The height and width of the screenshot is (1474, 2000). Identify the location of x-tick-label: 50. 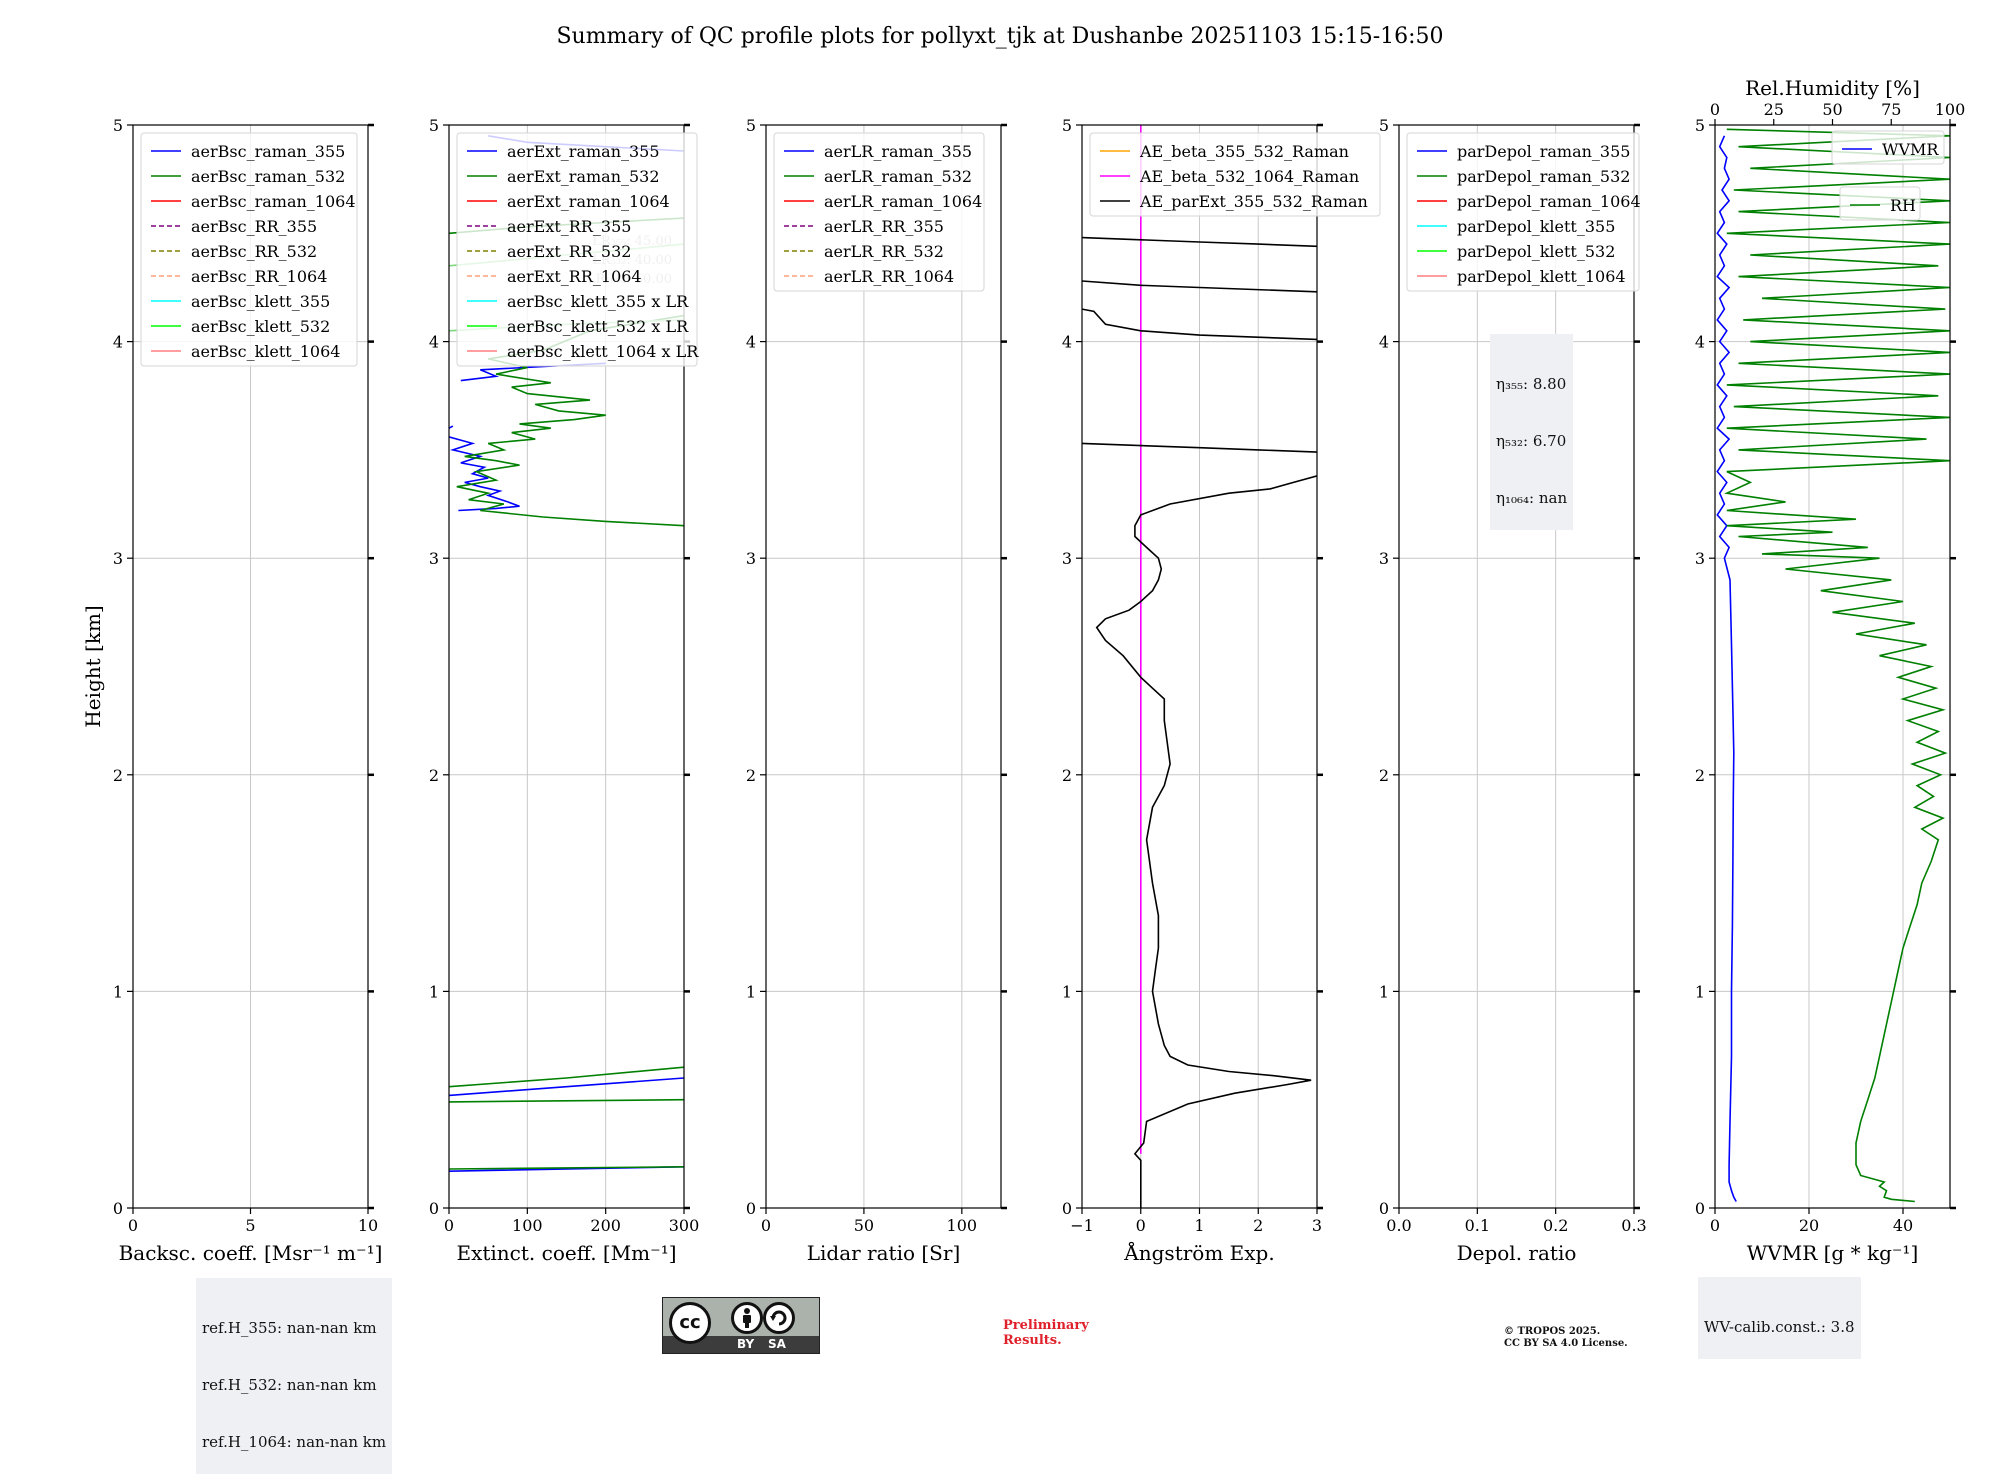
(864, 1225).